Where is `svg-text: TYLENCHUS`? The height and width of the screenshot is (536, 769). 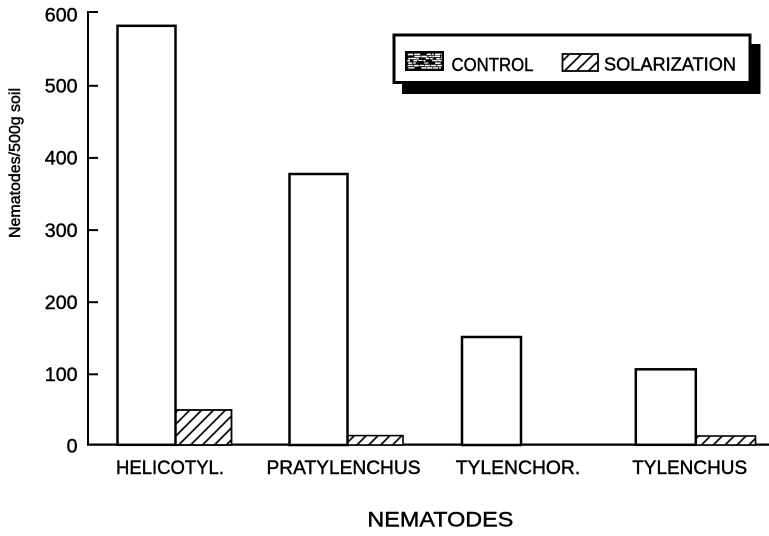
svg-text: TYLENCHUS is located at coordinates (689, 468).